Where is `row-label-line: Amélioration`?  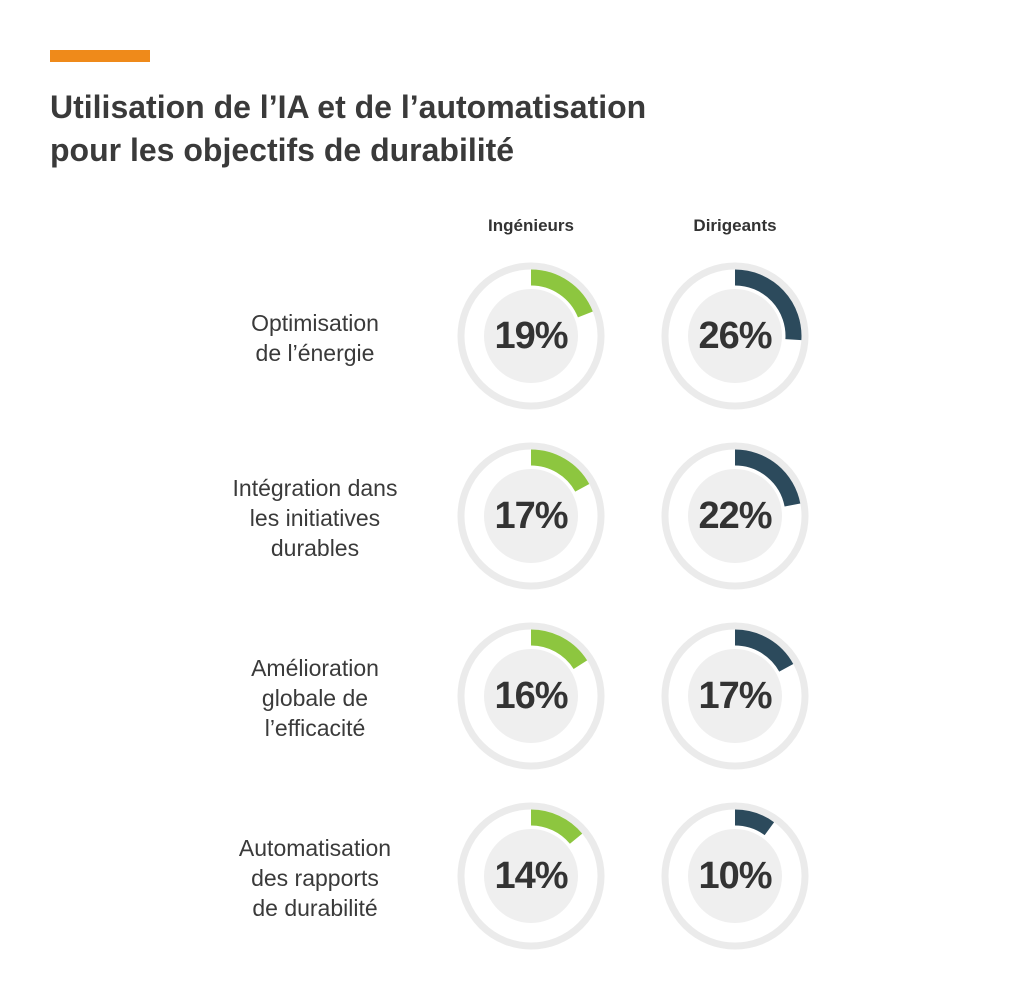
row-label-line: Amélioration is located at coordinates (315, 668).